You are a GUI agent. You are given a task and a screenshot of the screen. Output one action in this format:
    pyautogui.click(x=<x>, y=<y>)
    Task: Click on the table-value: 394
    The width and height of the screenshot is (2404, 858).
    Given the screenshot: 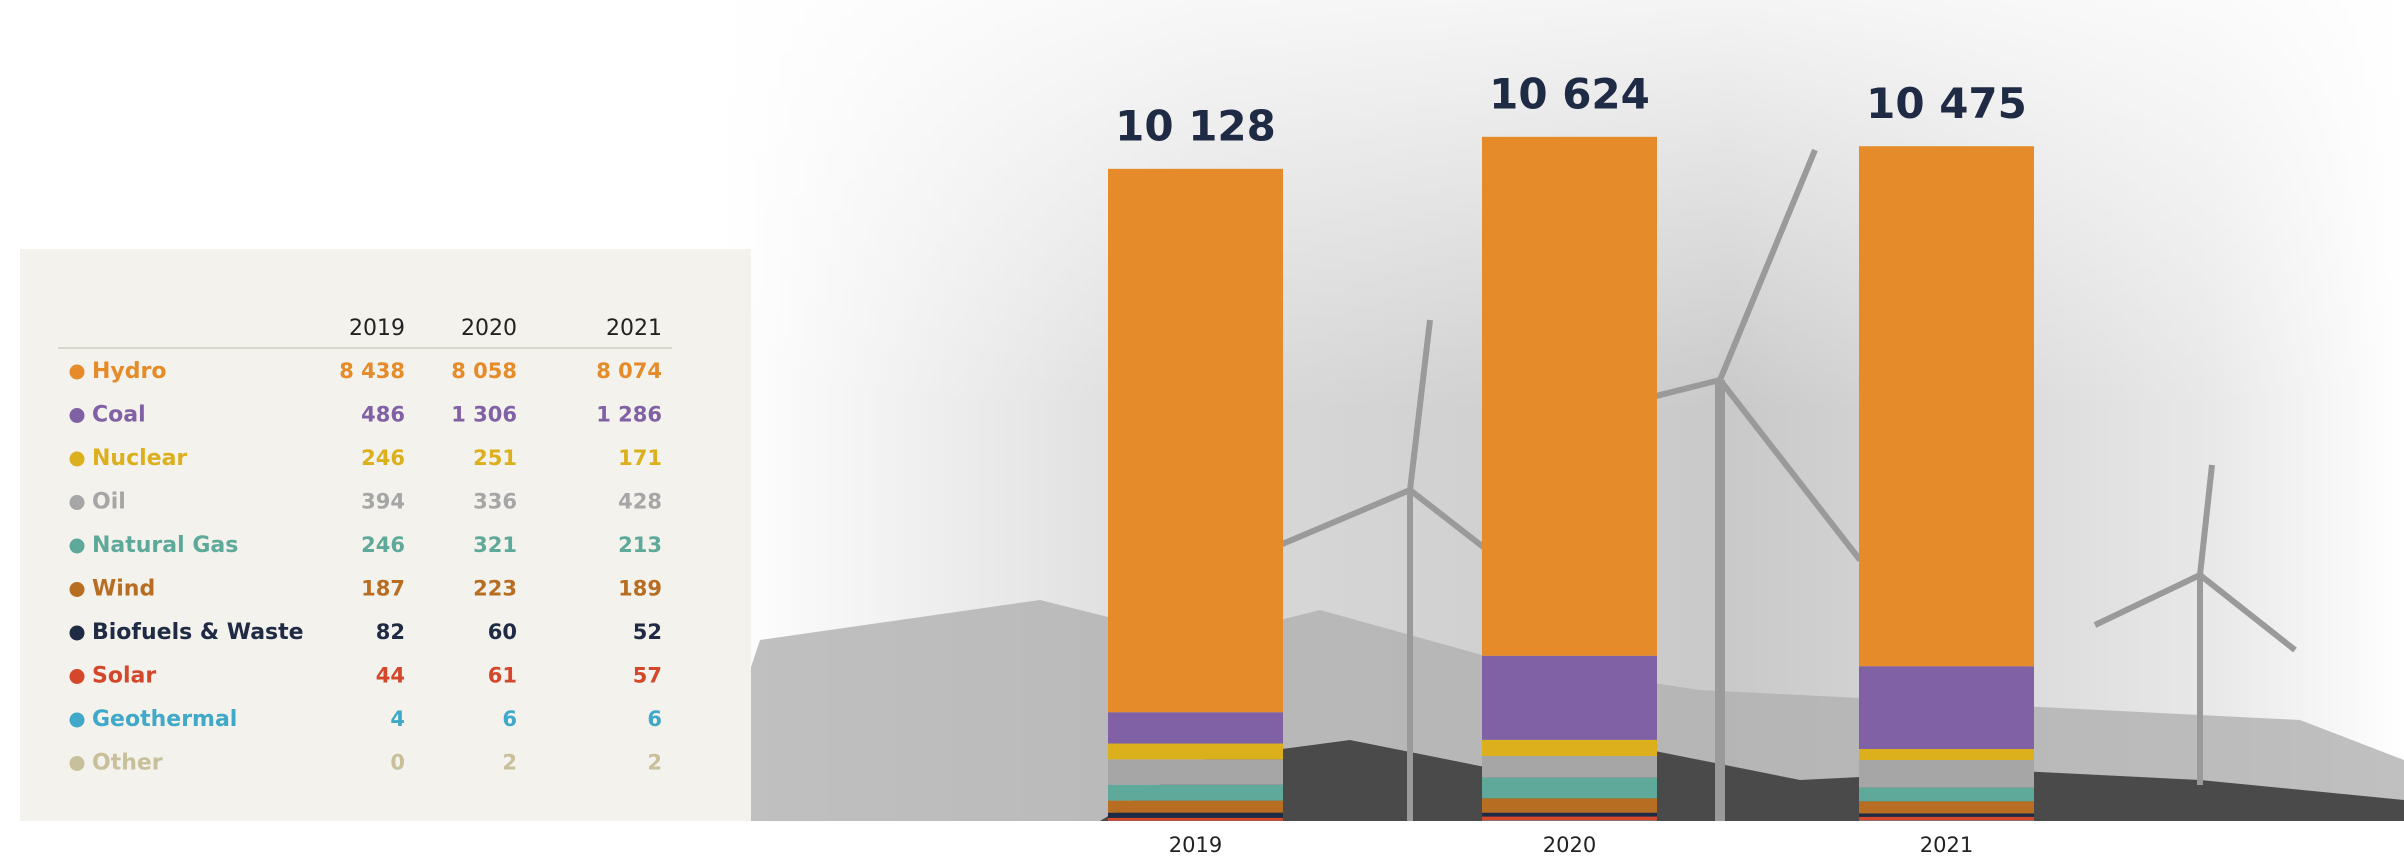 What is the action you would take?
    pyautogui.click(x=383, y=502)
    